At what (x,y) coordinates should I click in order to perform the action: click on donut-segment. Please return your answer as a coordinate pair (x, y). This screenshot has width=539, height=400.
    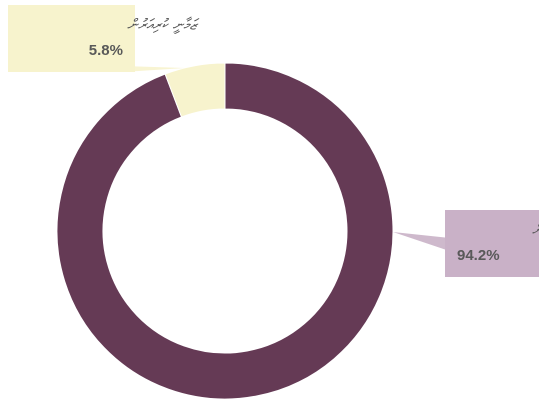
    Looking at the image, I should click on (195, 90).